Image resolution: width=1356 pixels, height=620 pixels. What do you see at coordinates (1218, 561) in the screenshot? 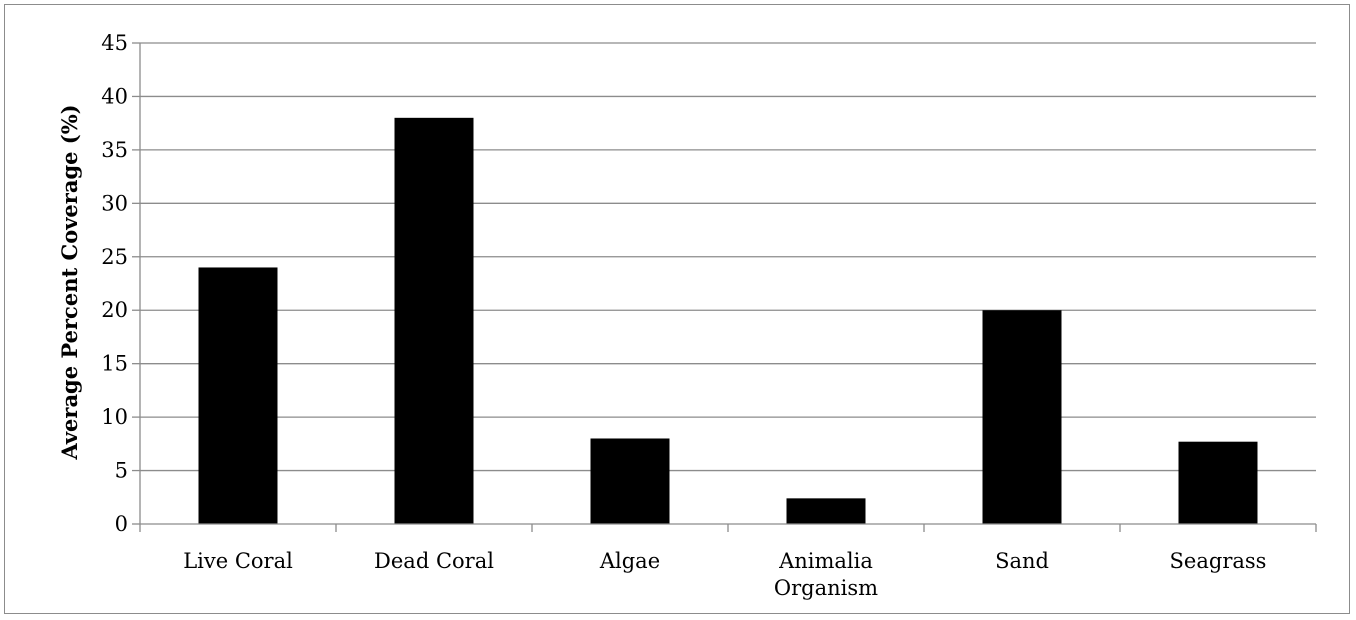
I see `x-tick-label: Seagrass` at bounding box center [1218, 561].